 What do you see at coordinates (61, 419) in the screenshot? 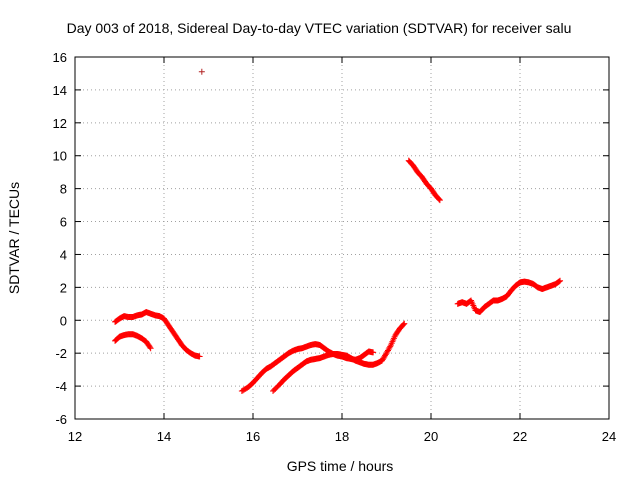
I see `y-tick-label: -6` at bounding box center [61, 419].